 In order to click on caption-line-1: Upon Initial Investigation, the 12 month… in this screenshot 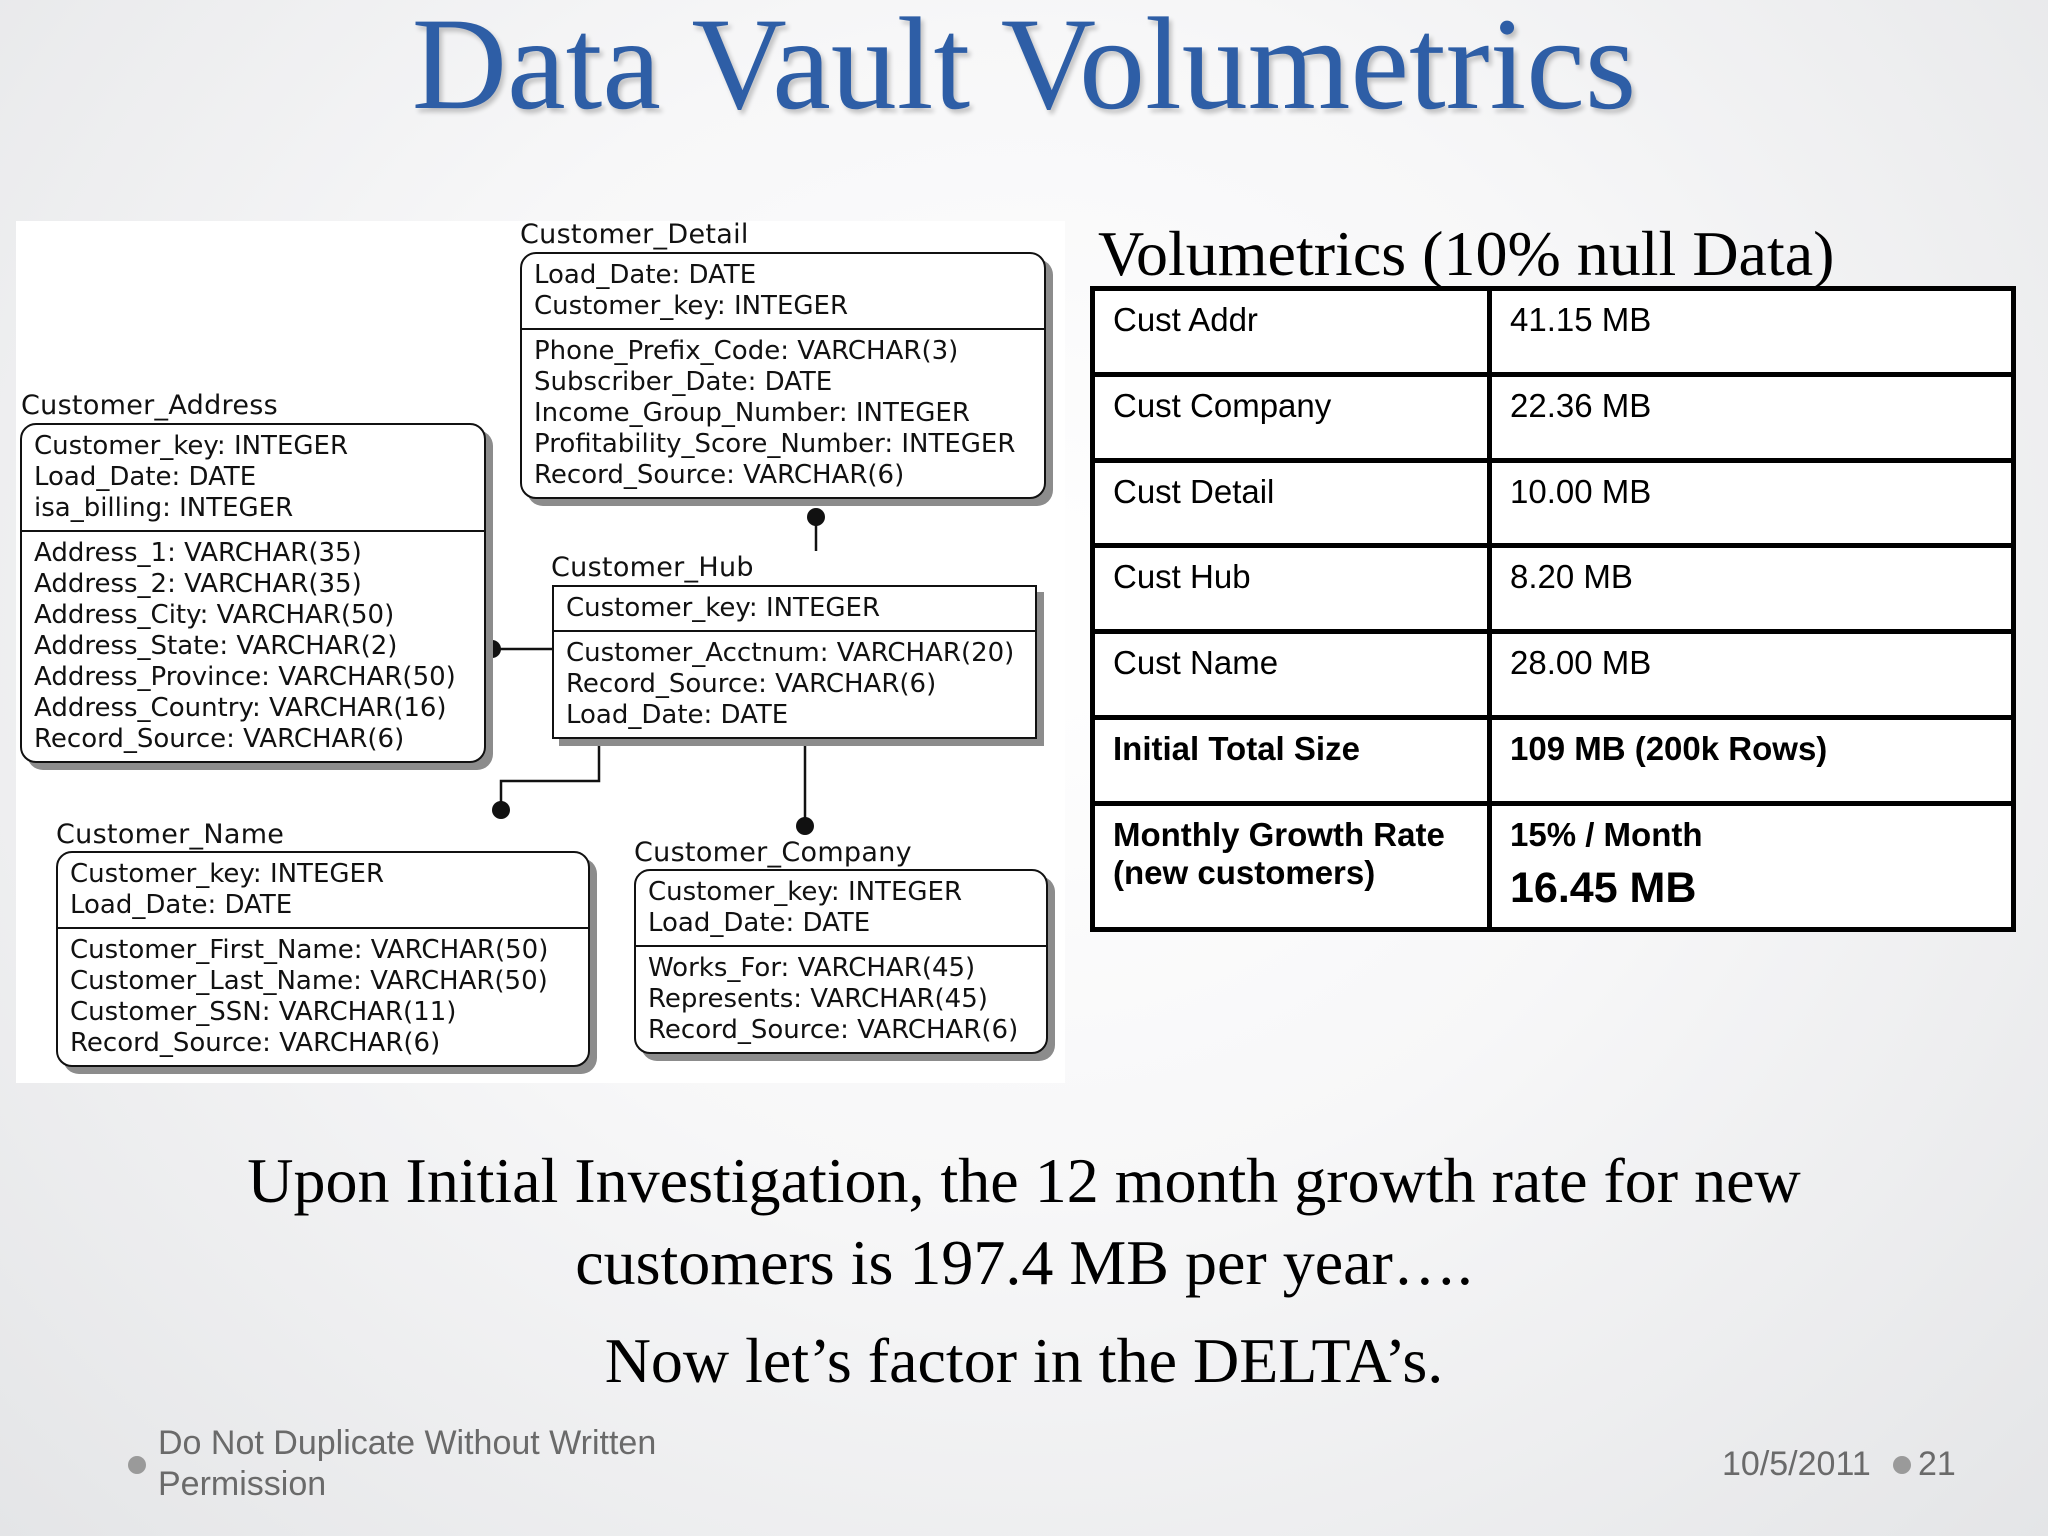, I will do `click(1024, 1180)`.